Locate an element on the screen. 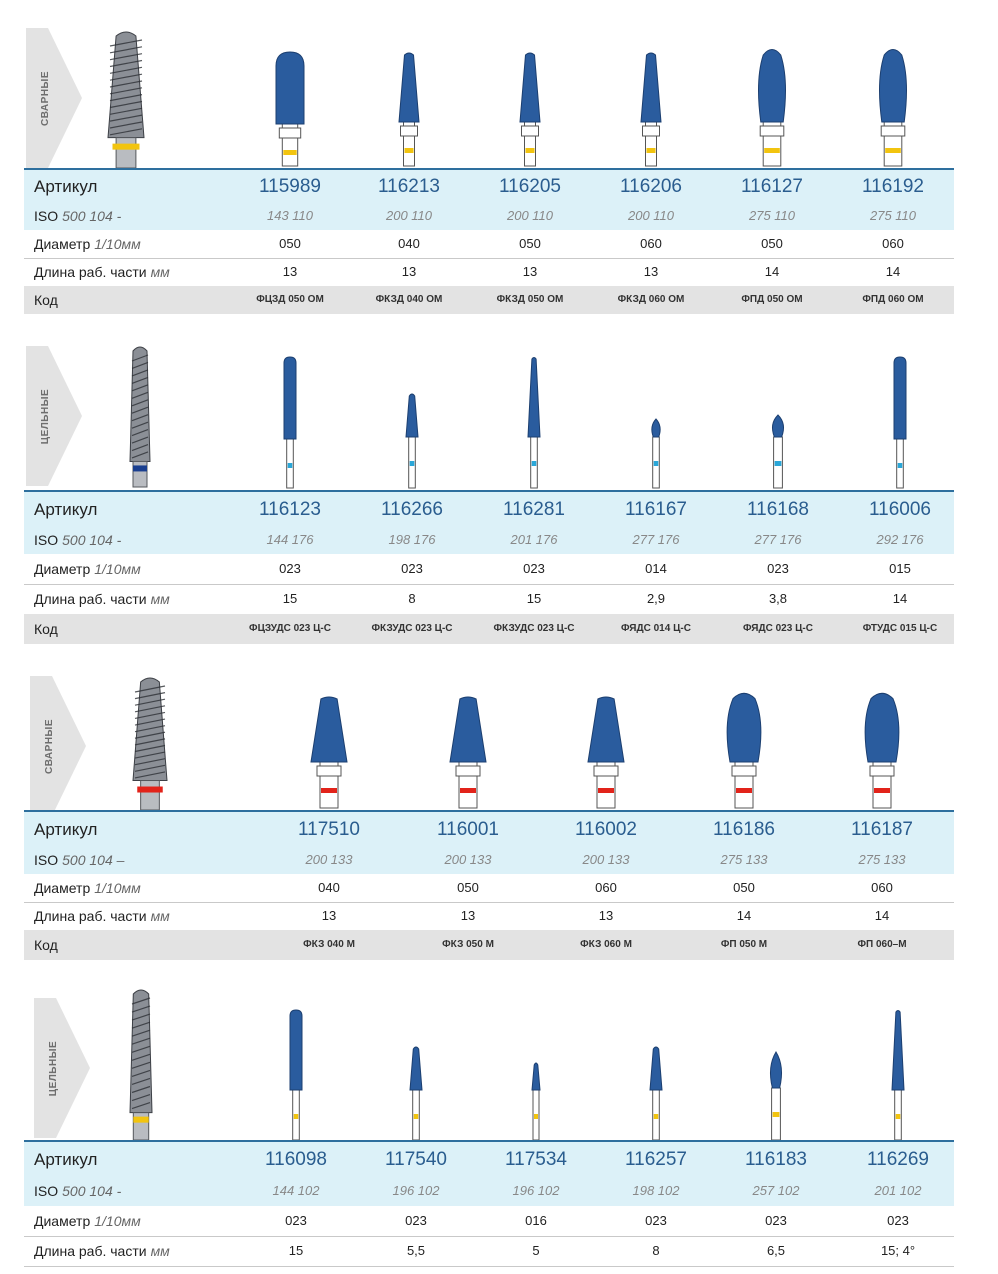 The height and width of the screenshot is (1274, 998). length-row-cell: 13 is located at coordinates (409, 271).